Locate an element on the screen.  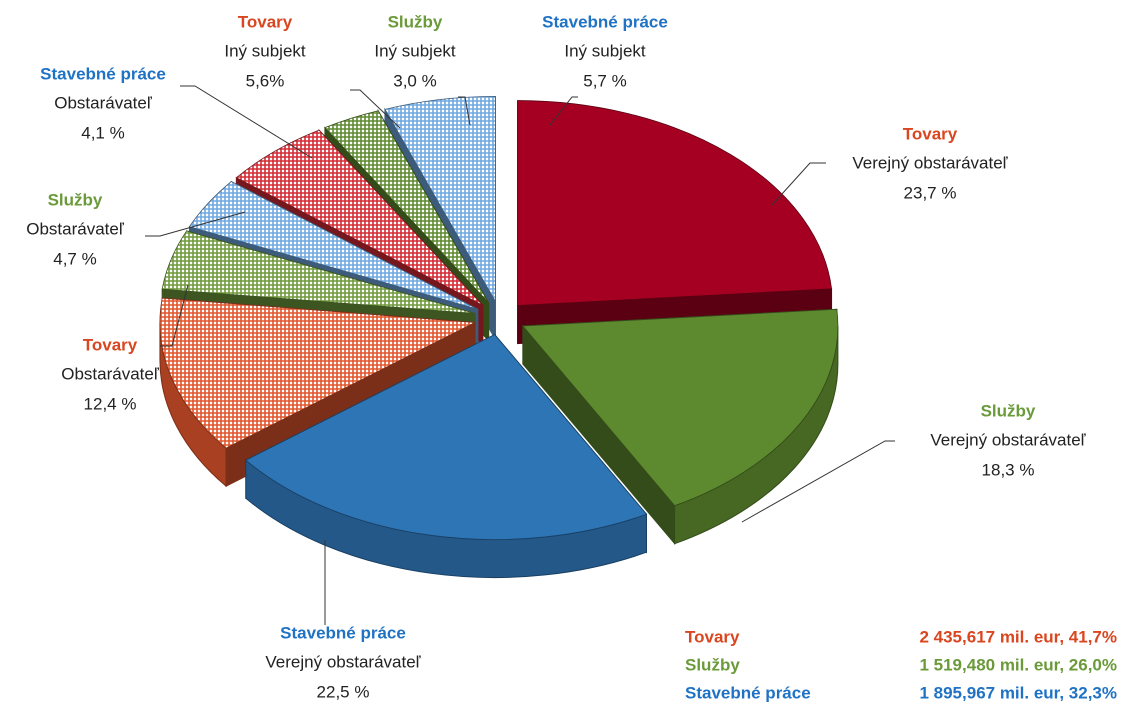
summary-name: Tovary is located at coordinates (712, 636).